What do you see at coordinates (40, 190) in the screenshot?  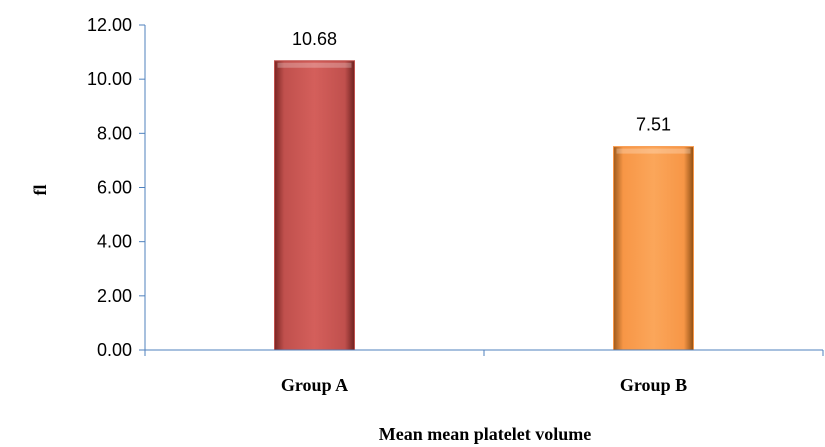 I see `y-axis-title: fl` at bounding box center [40, 190].